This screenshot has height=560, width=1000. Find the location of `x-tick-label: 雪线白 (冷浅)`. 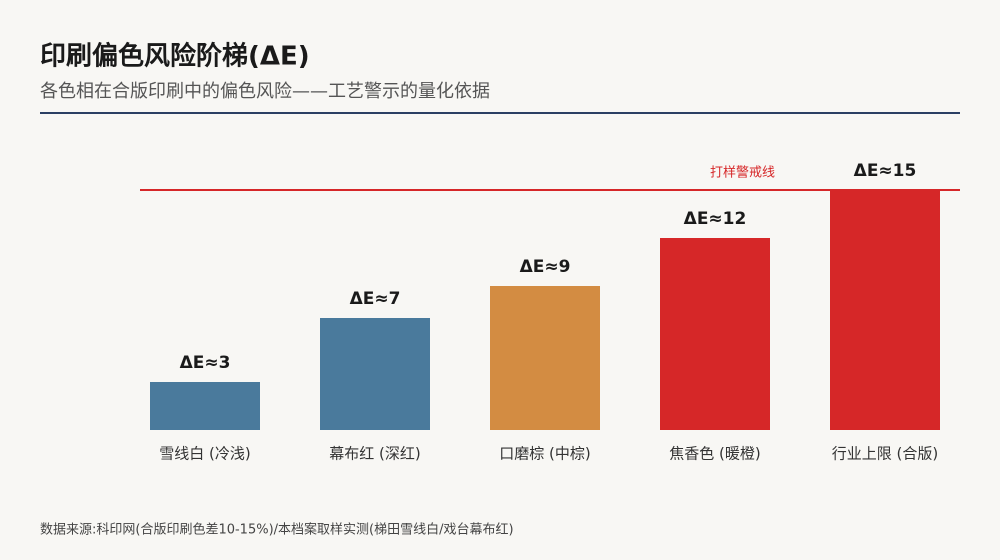

x-tick-label: 雪线白 (冷浅) is located at coordinates (204, 454).